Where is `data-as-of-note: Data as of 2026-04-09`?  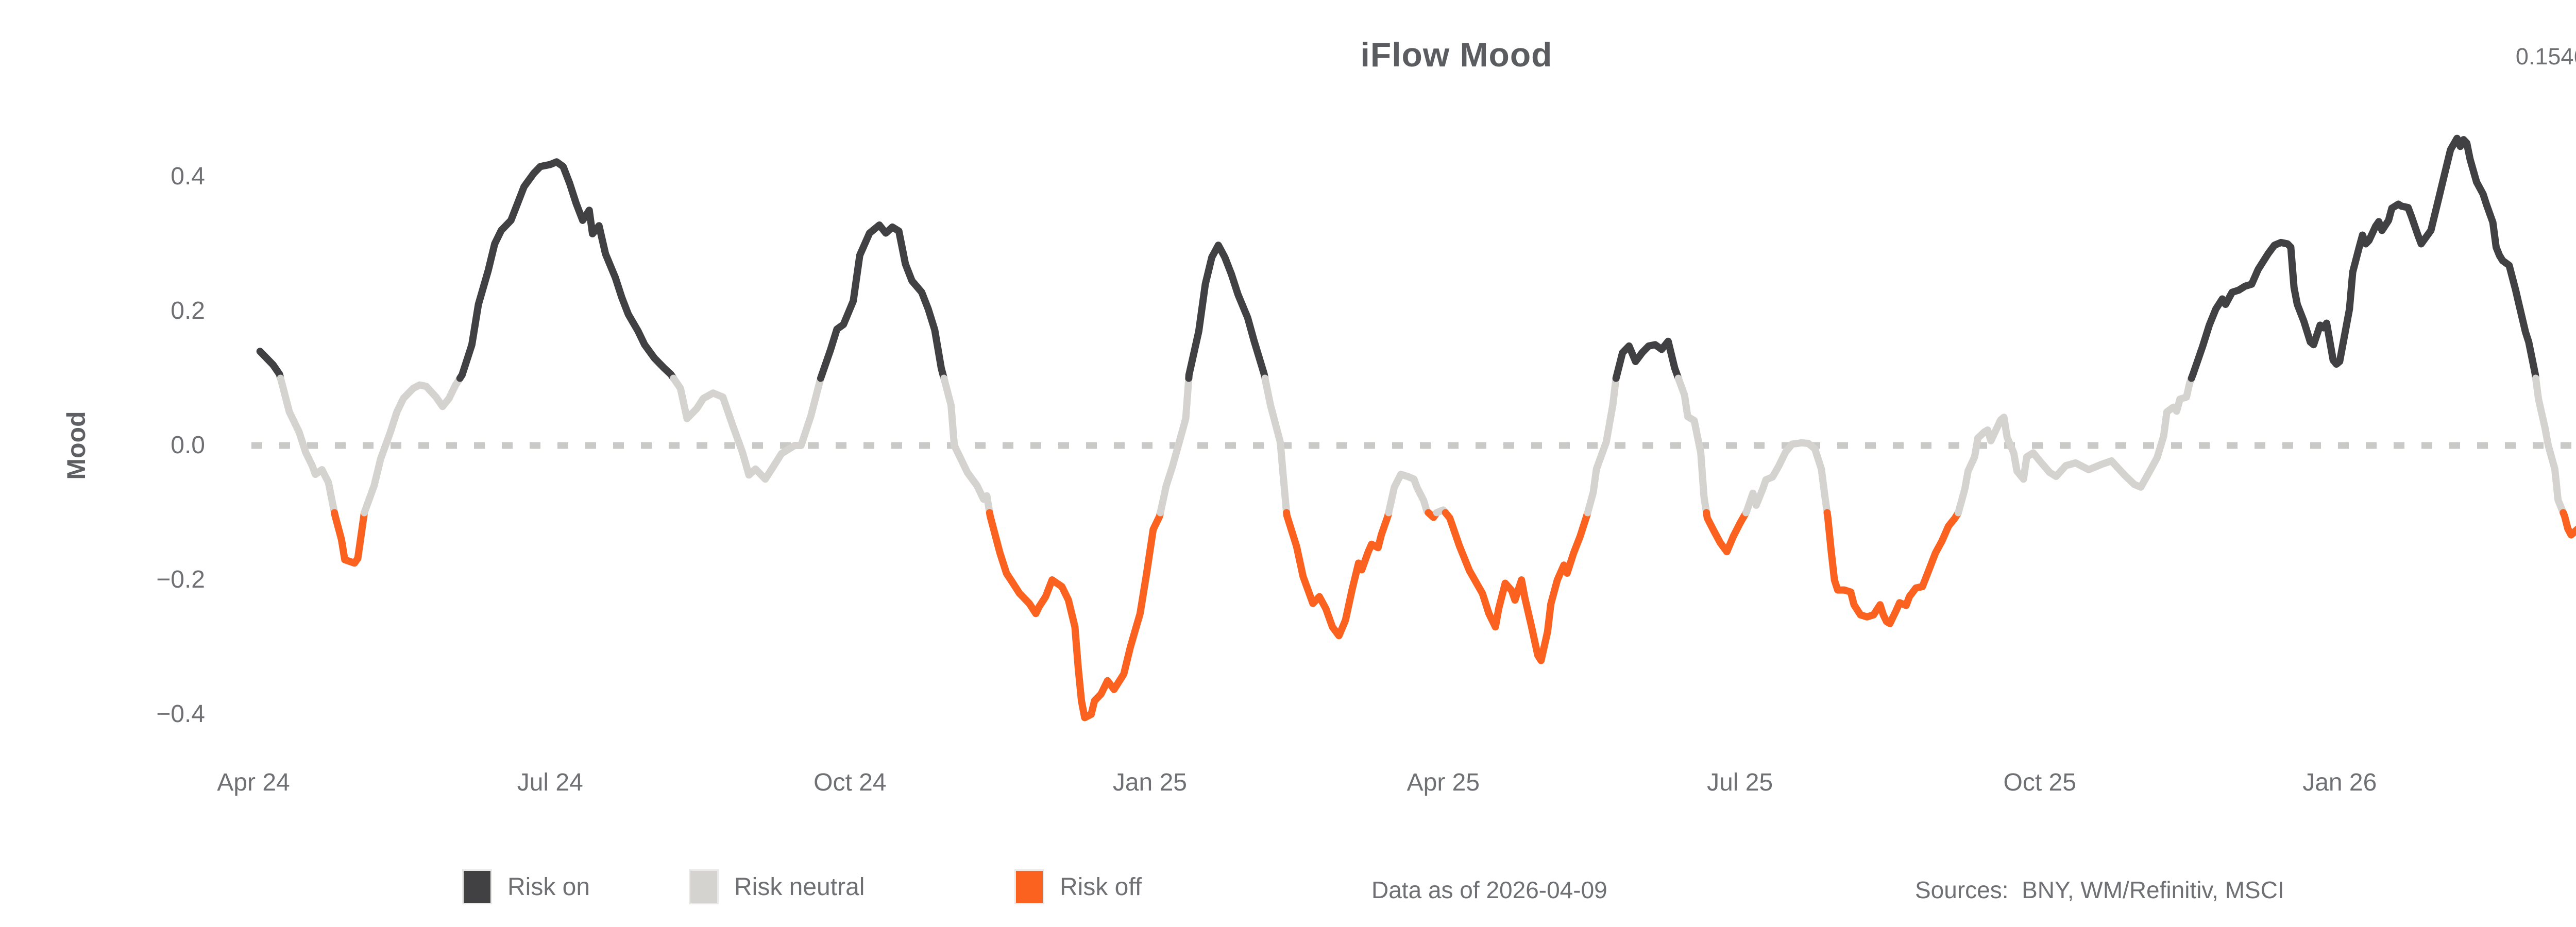
data-as-of-note: Data as of 2026-04-09 is located at coordinates (1489, 890).